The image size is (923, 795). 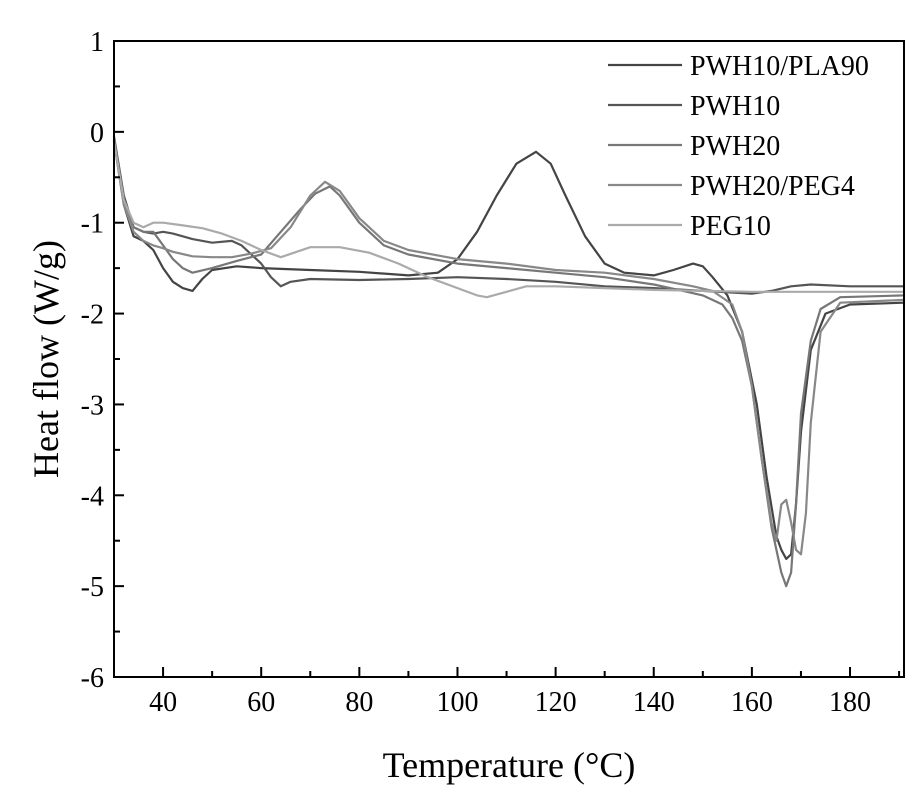 What do you see at coordinates (457, 702) in the screenshot?
I see `x-tick-label: 100` at bounding box center [457, 702].